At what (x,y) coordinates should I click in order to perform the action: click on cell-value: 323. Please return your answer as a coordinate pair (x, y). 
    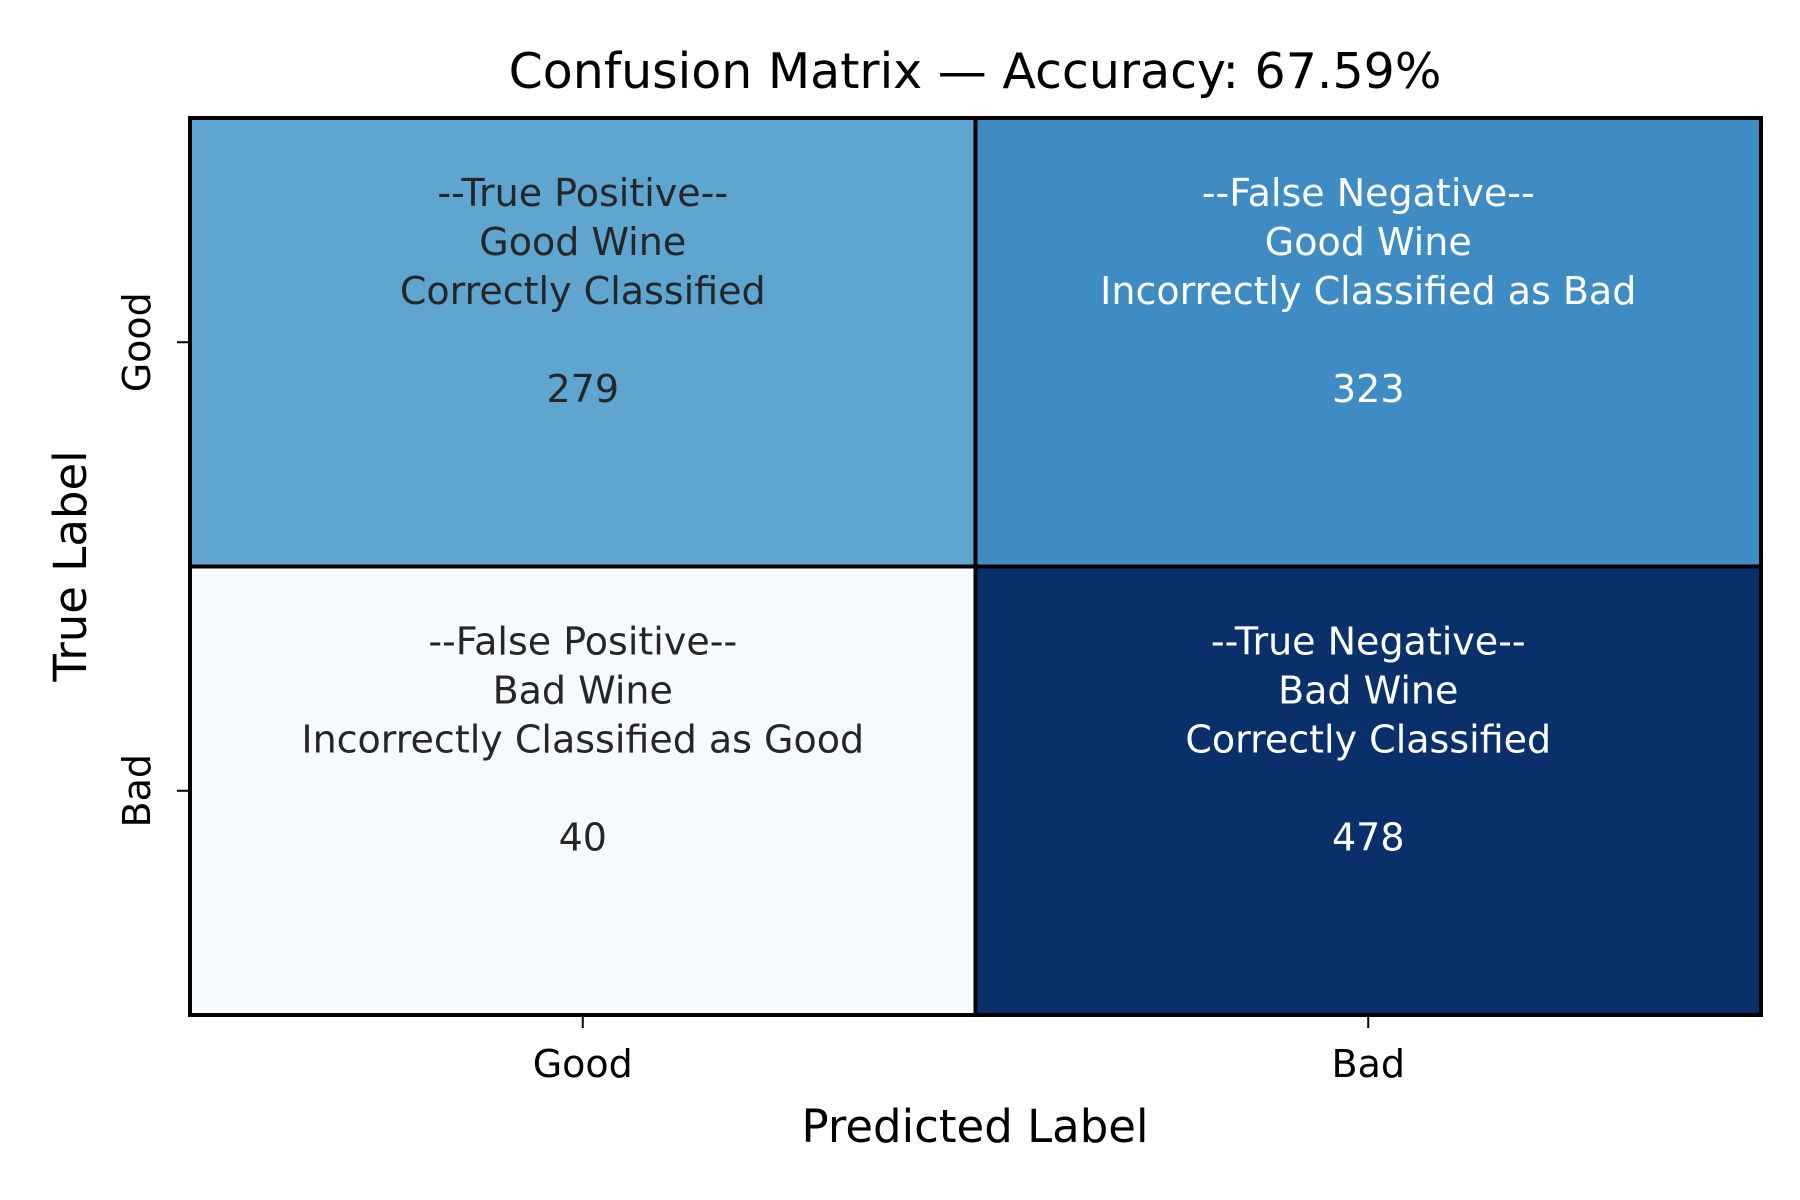
    Looking at the image, I should click on (1368, 389).